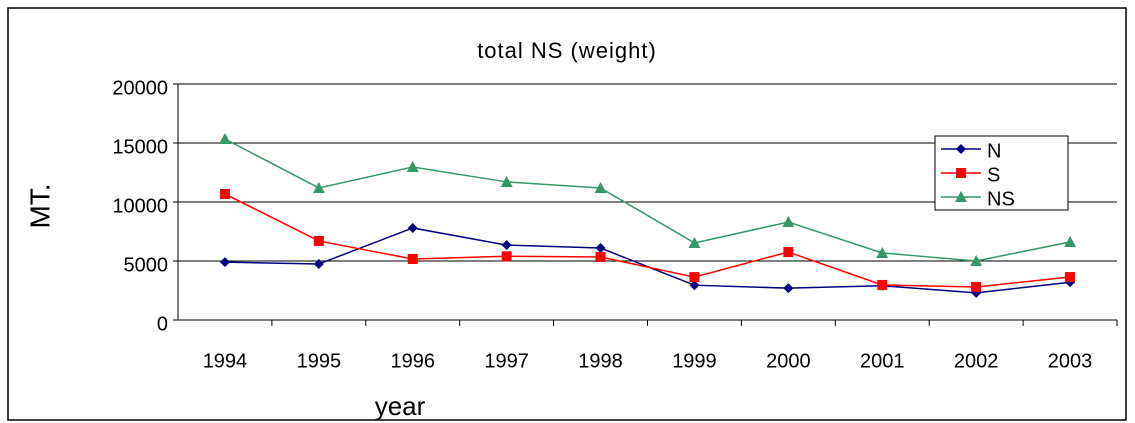 This screenshot has height=423, width=1135. What do you see at coordinates (976, 361) in the screenshot?
I see `x-tick-label: 2002` at bounding box center [976, 361].